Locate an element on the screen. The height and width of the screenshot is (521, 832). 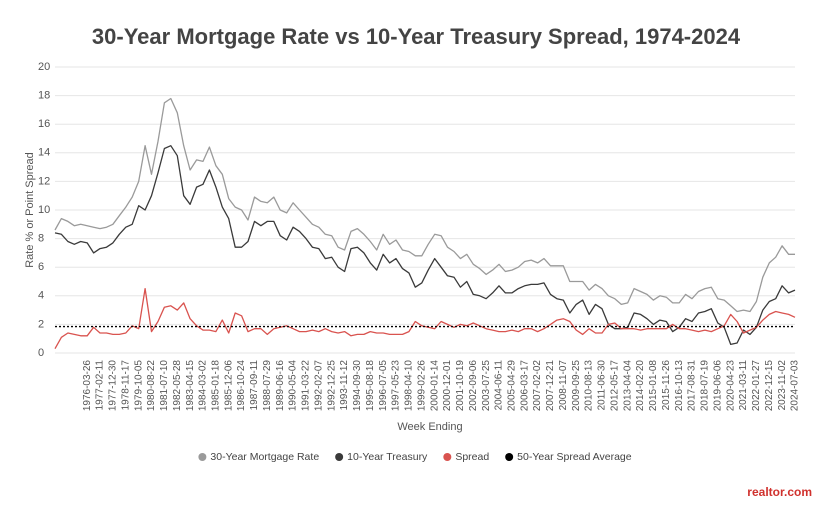
x-tick-label: 1991-03-22 is located at coordinates (306, 386).